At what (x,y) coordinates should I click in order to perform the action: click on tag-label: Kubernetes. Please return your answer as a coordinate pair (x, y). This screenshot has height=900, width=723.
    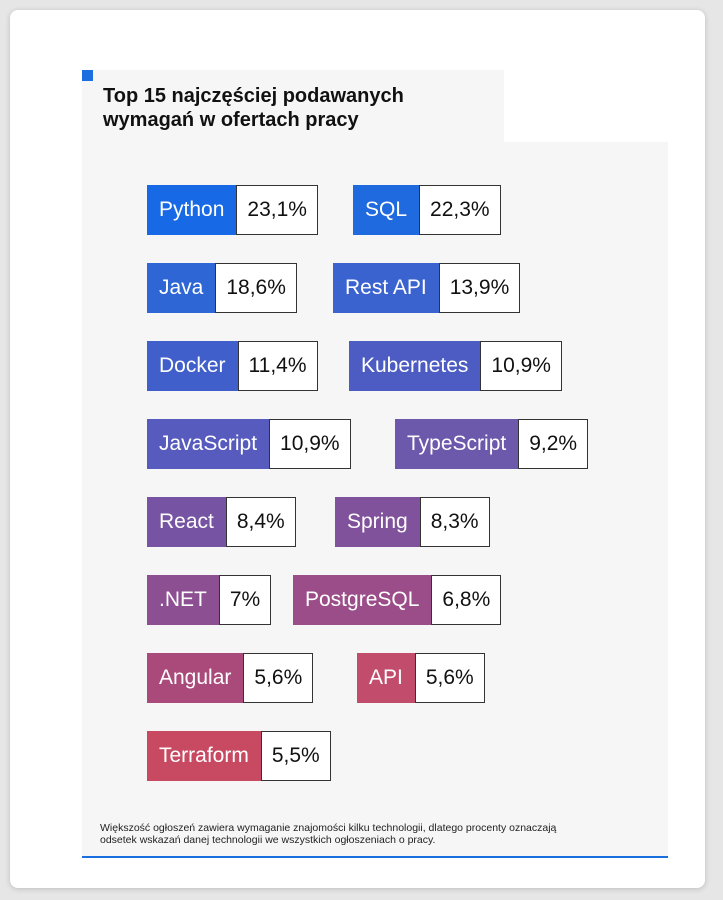
    Looking at the image, I should click on (415, 366).